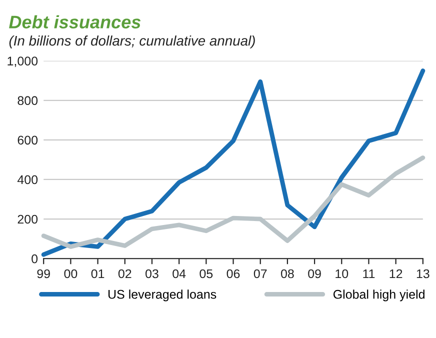  What do you see at coordinates (35, 259) in the screenshot?
I see `y-tick-label: 0` at bounding box center [35, 259].